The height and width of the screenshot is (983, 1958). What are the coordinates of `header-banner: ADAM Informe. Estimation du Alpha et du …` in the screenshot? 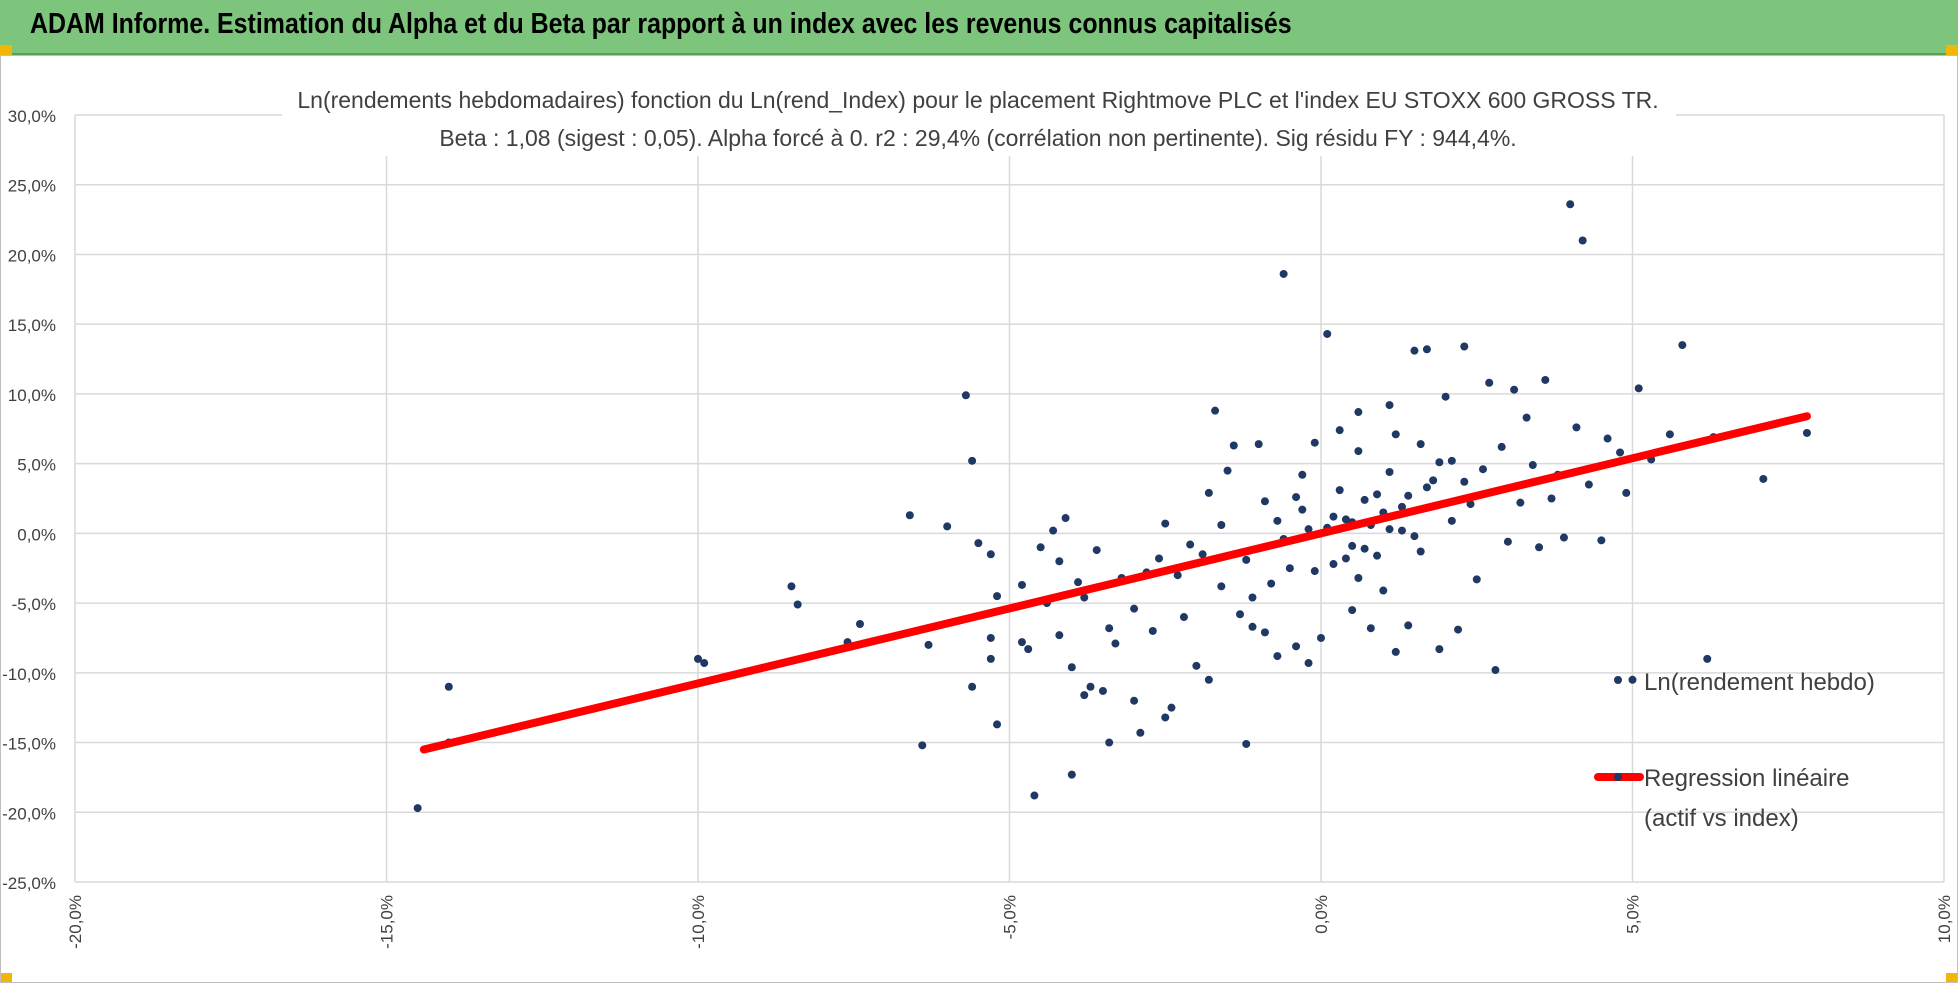 It's located at (979, 27).